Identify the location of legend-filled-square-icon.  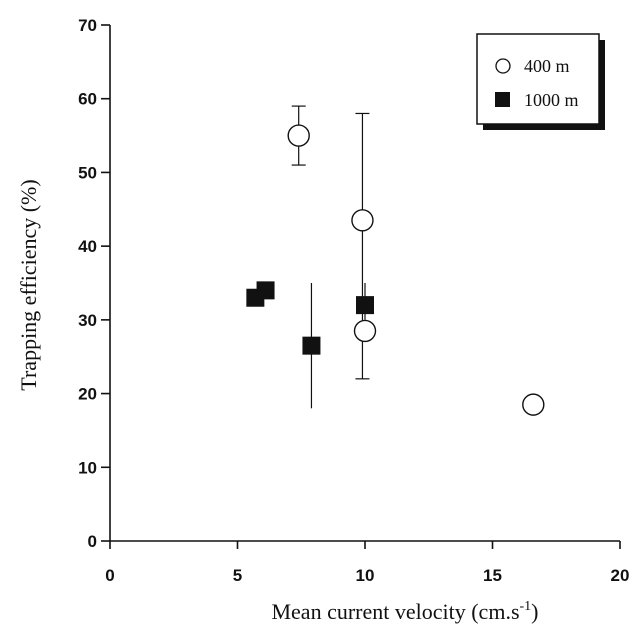
(502, 99).